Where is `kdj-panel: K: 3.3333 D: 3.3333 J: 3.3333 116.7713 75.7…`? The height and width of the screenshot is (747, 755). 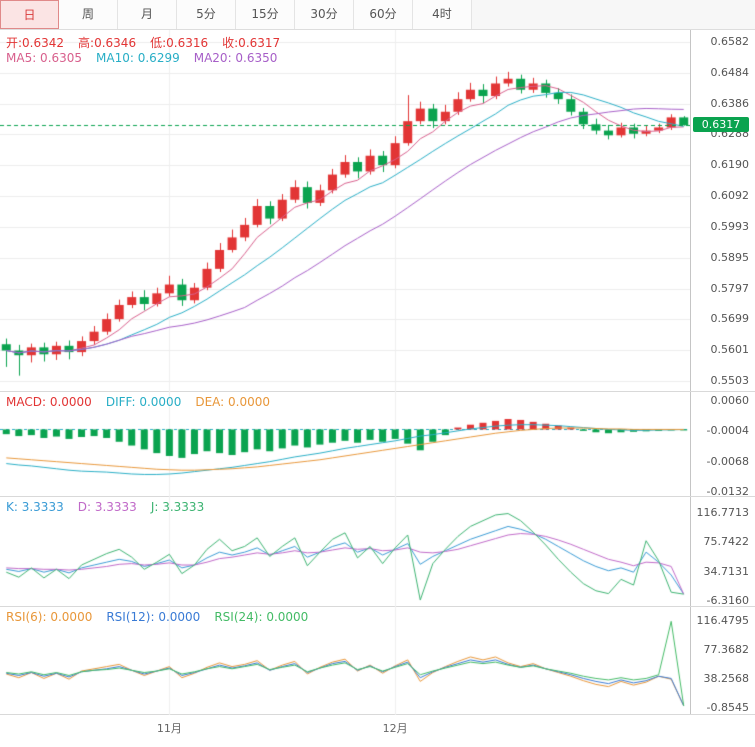 kdj-panel: K: 3.3333 D: 3.3333 J: 3.3333 116.7713 75.7… is located at coordinates (377, 552).